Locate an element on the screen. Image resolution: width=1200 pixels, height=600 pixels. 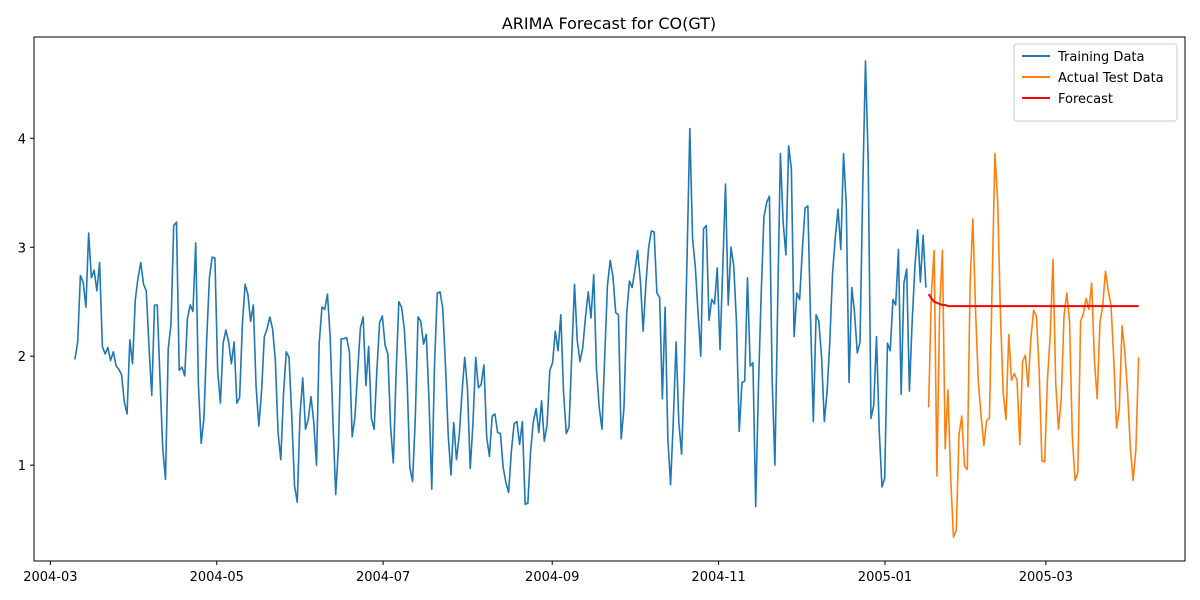
legend-box is located at coordinates (1095, 82).